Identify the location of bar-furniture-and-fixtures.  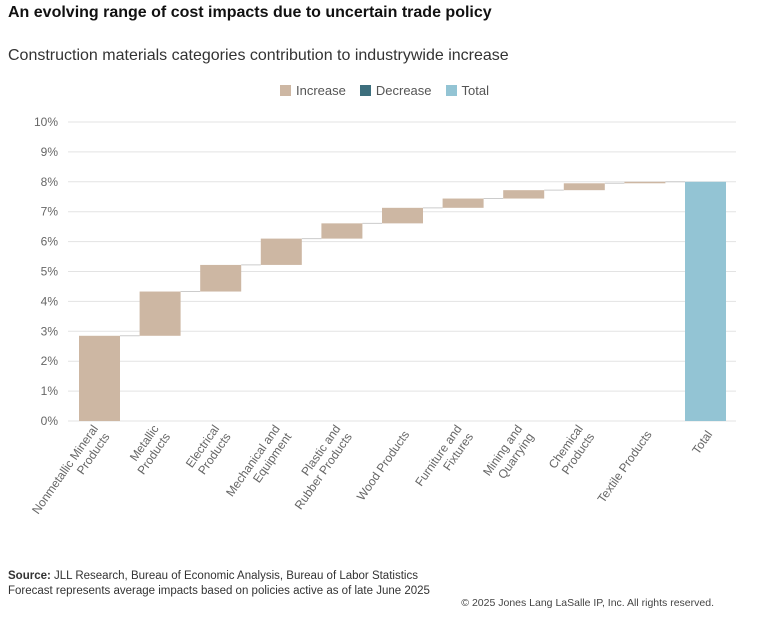
(463, 203).